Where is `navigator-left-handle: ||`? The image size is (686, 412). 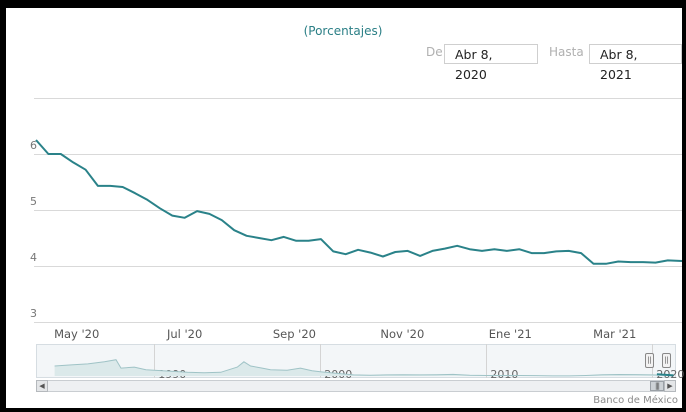
navigator-left-handle: || is located at coordinates (649, 360).